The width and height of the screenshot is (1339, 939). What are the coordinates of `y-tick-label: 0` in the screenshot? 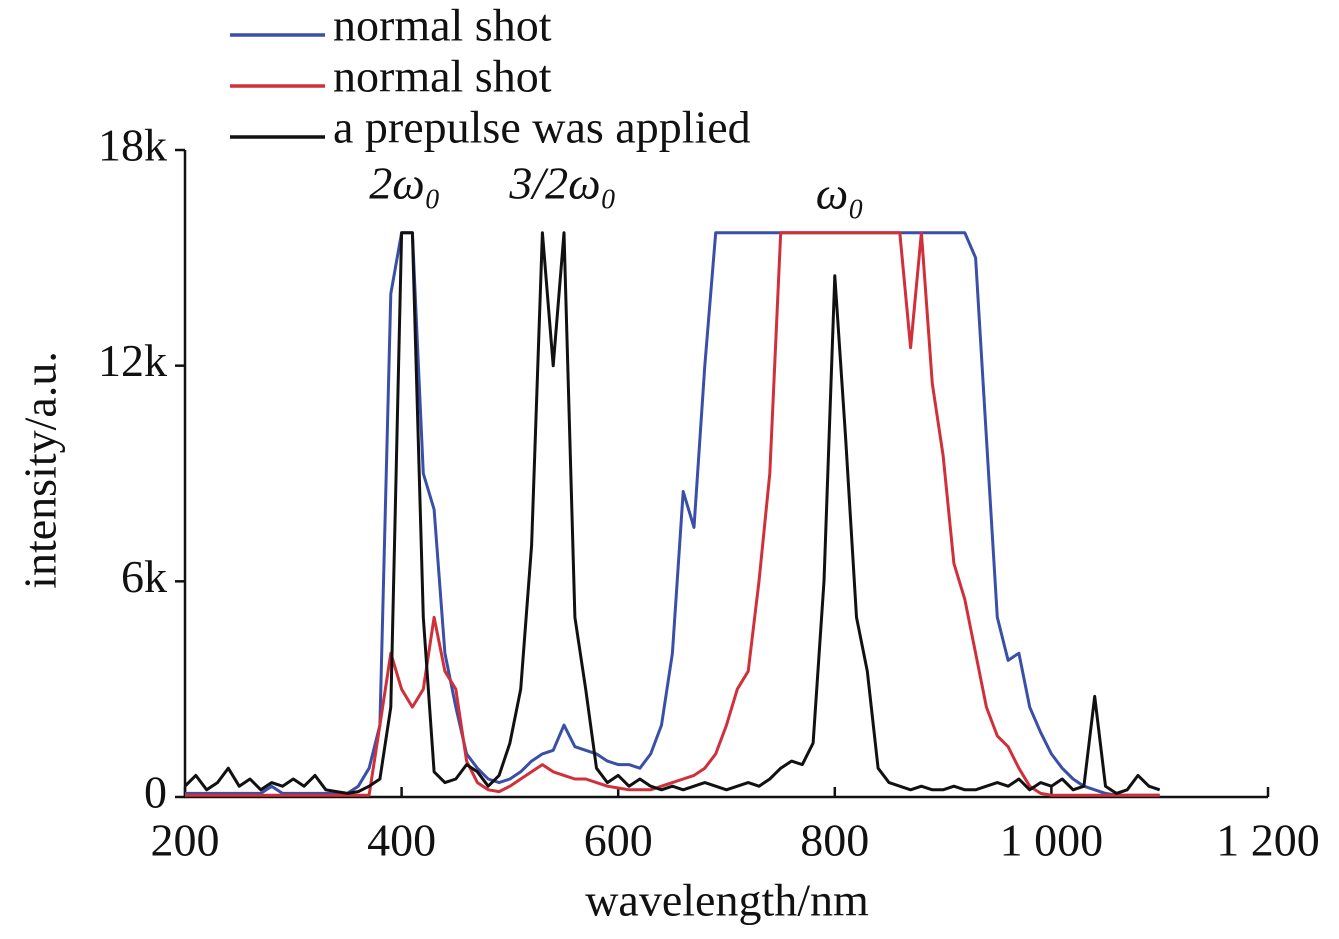 It's located at (155, 792).